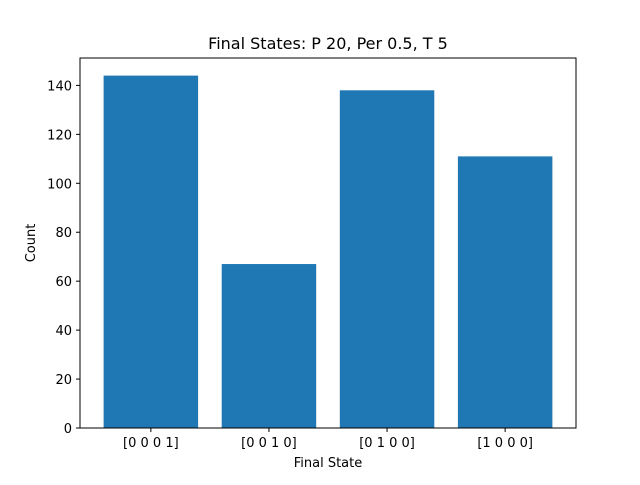  I want to click on x-ticks: [0 0 0 1] [0 0 1 0] [0 1 0 0] [1 0 0 0], so click(328, 439).